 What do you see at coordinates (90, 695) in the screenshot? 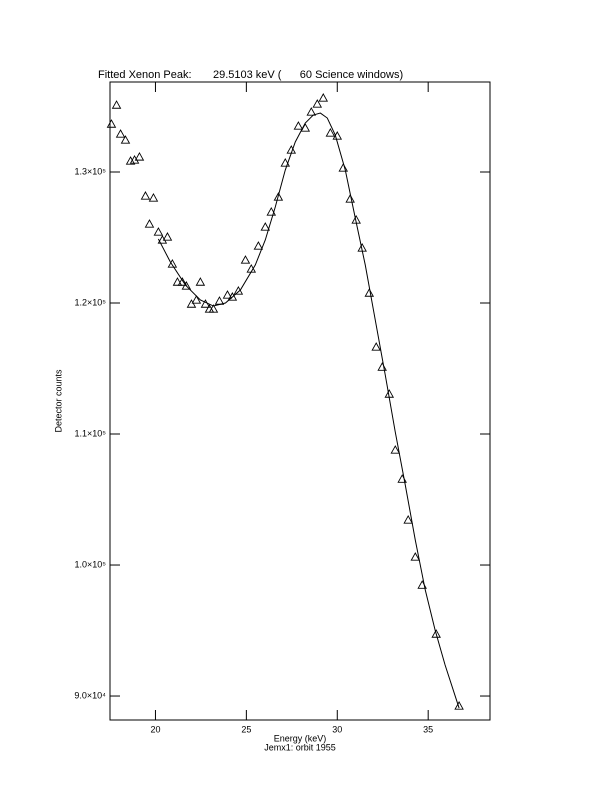
I see `y-tick-label: 9.0×10⁴` at bounding box center [90, 695].